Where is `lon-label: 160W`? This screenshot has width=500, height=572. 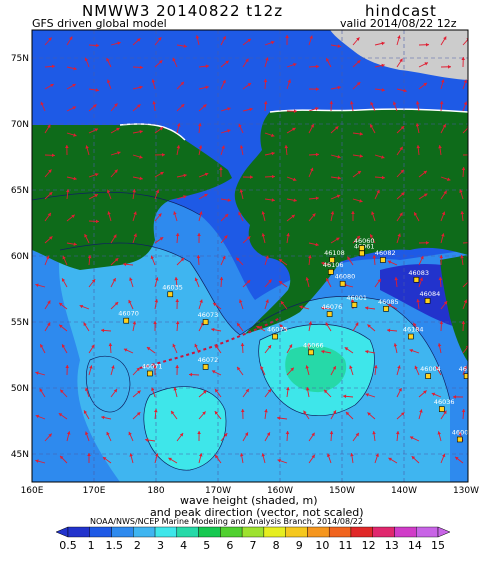 lon-label: 160W is located at coordinates (280, 491).